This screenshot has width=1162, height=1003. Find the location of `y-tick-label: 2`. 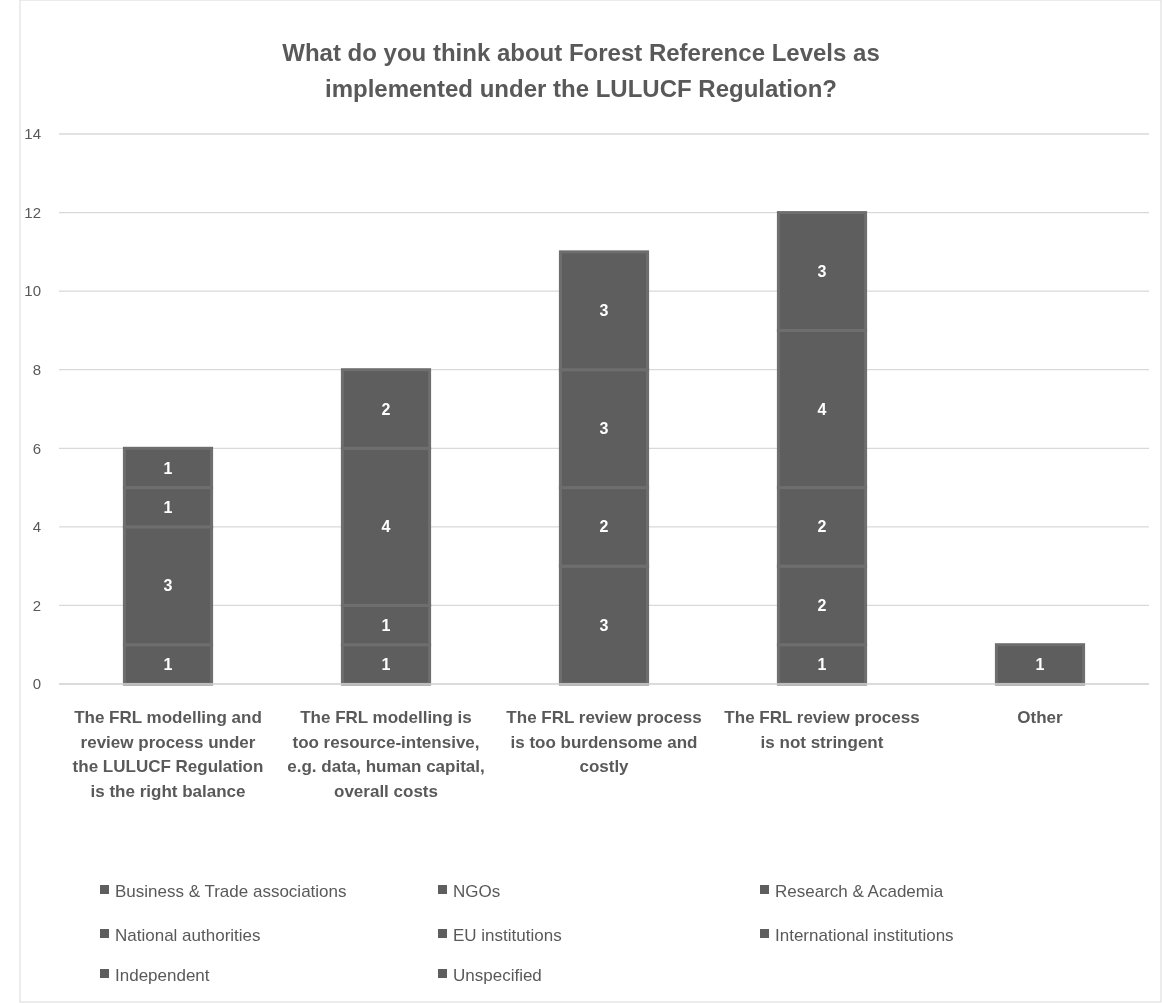

y-tick-label: 2 is located at coordinates (36, 605).